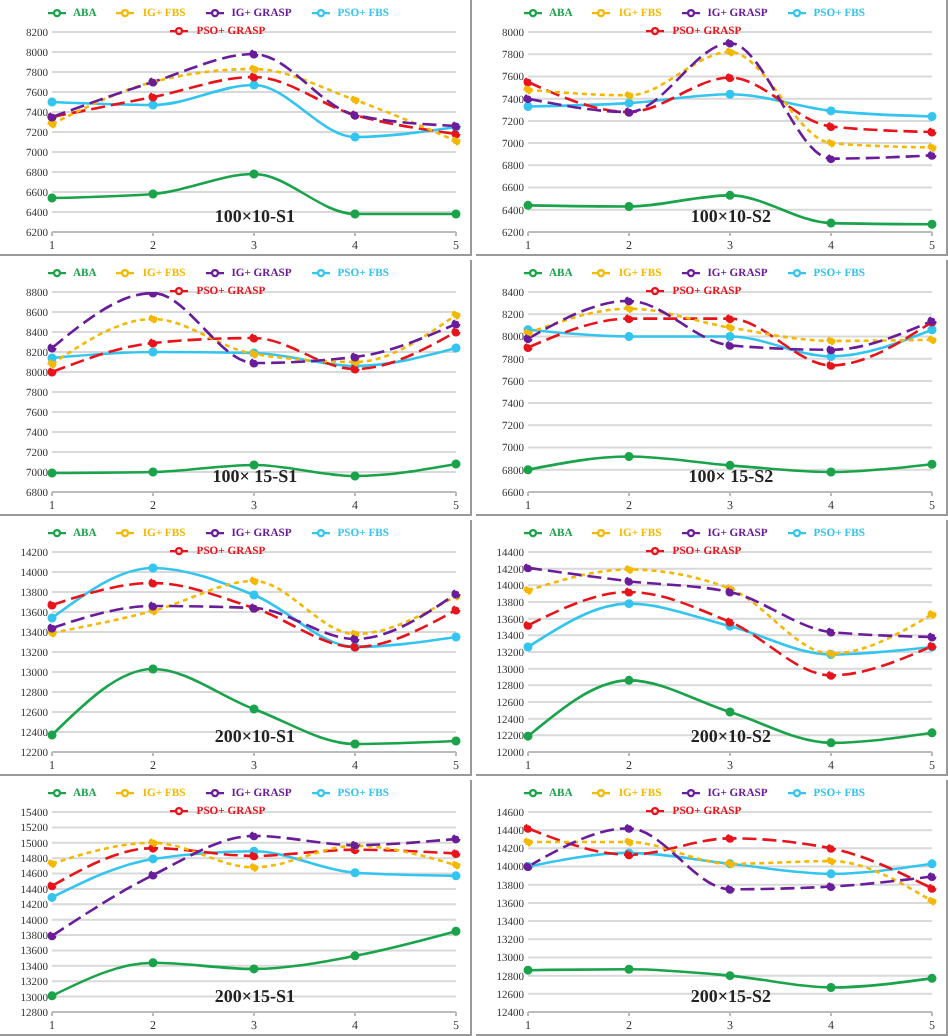  What do you see at coordinates (255, 736) in the screenshot?
I see `annotation: 200×10-S1` at bounding box center [255, 736].